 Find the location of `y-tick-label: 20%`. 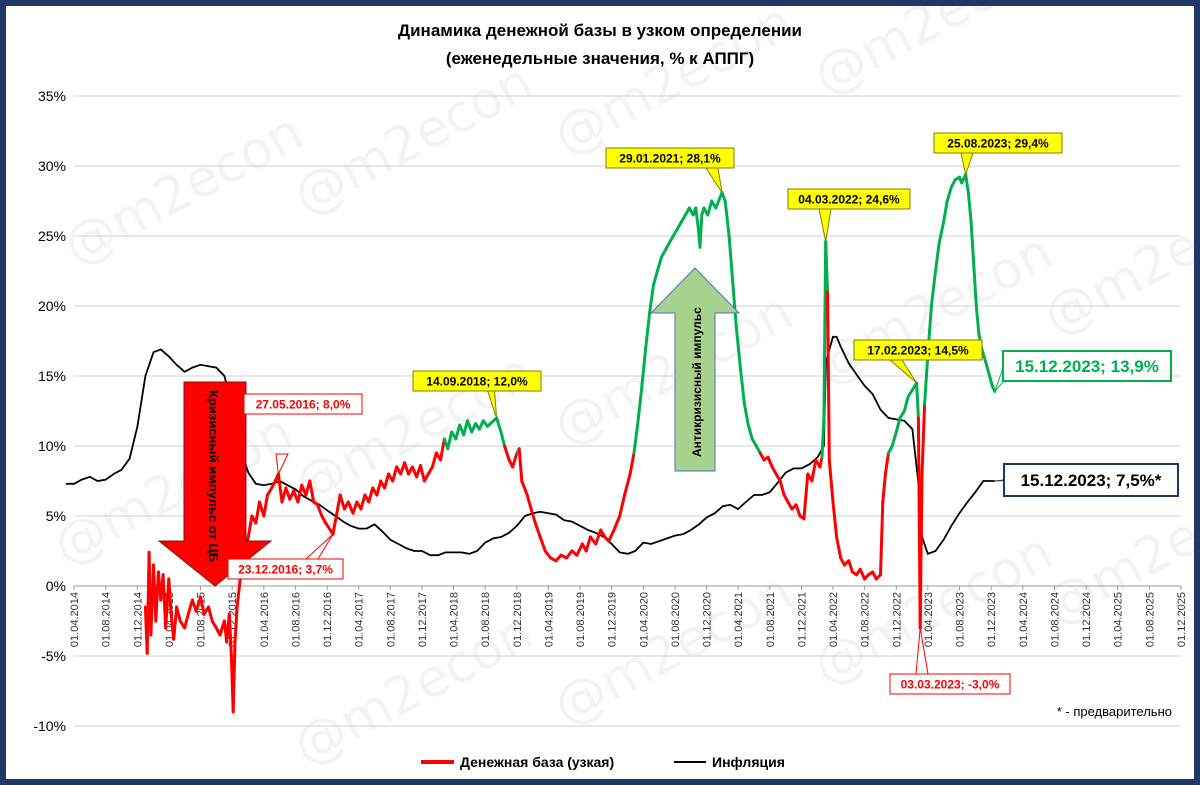

y-tick-label: 20% is located at coordinates (52, 306).